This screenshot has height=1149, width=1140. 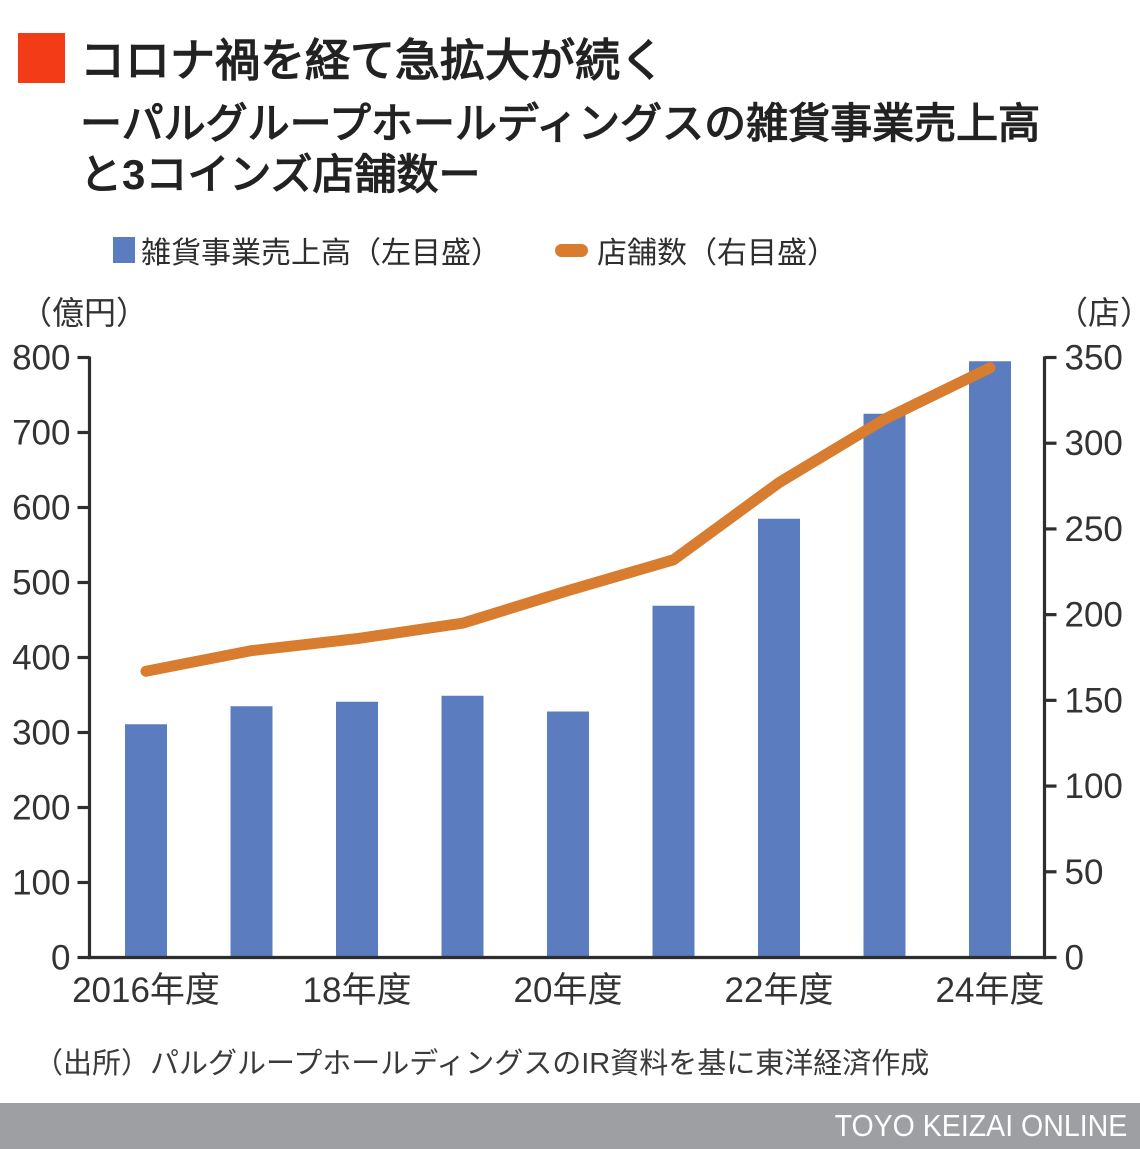 What do you see at coordinates (571, 250) in the screenshot?
I see `line-series-swatch` at bounding box center [571, 250].